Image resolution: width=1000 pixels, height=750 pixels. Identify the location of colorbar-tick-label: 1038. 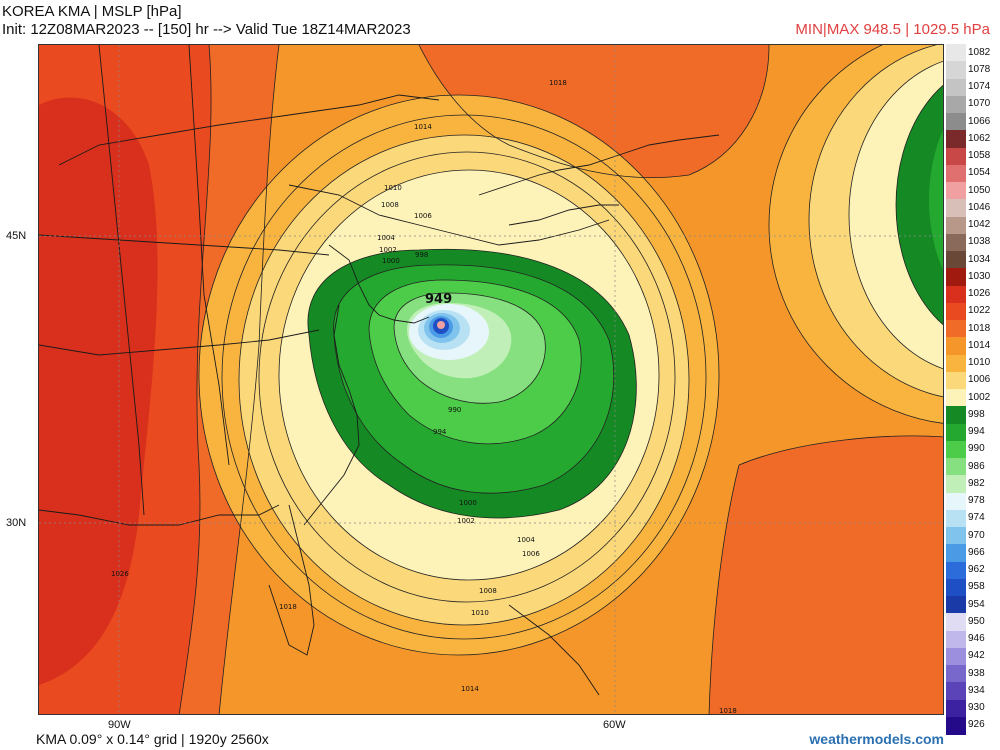
(979, 242).